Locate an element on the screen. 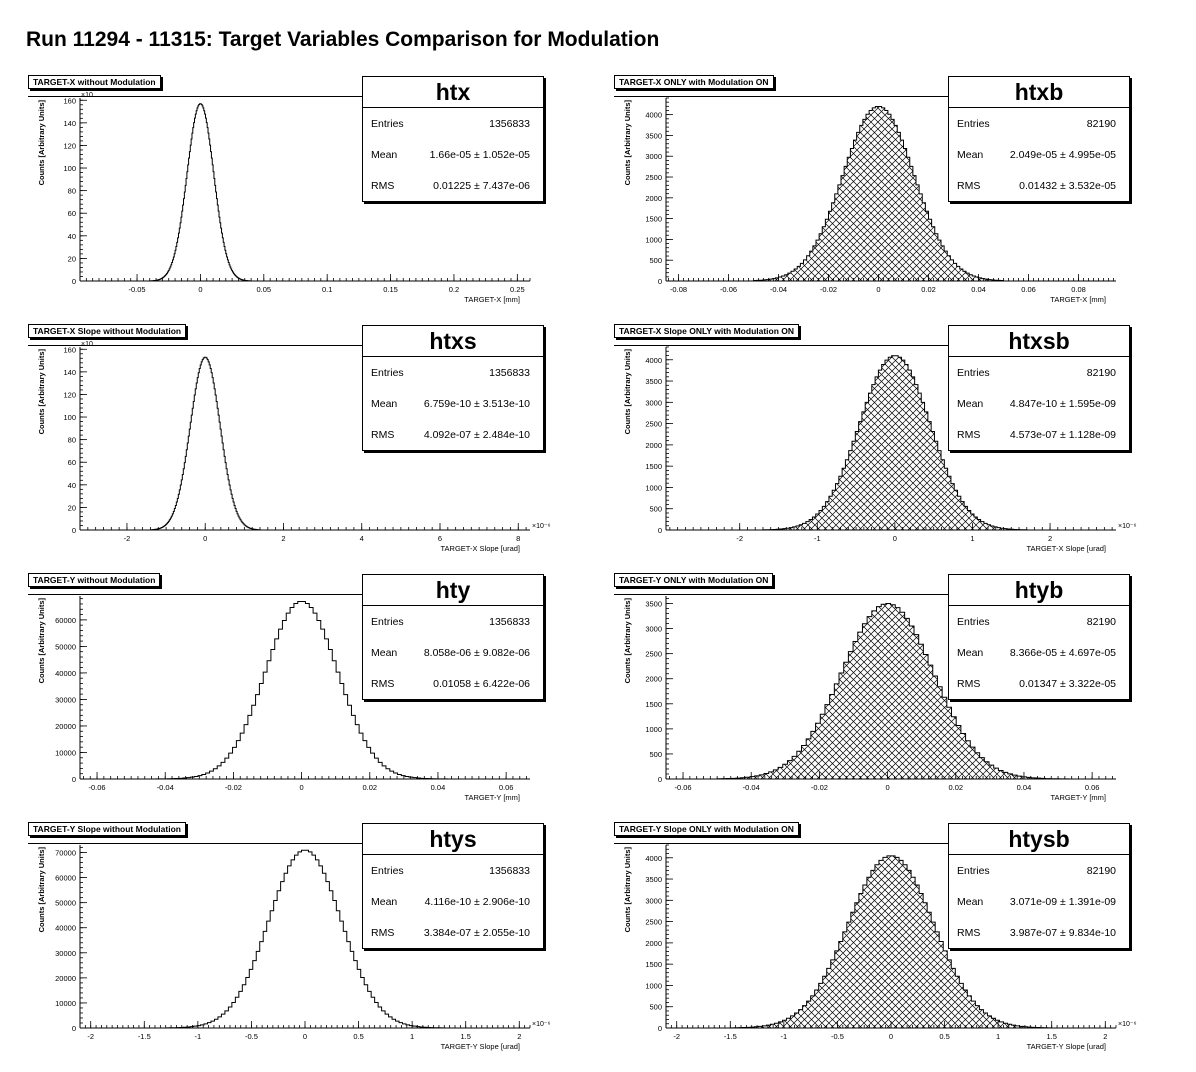 The width and height of the screenshot is (1196, 1072). x-tick-label: 2 is located at coordinates (283, 538).